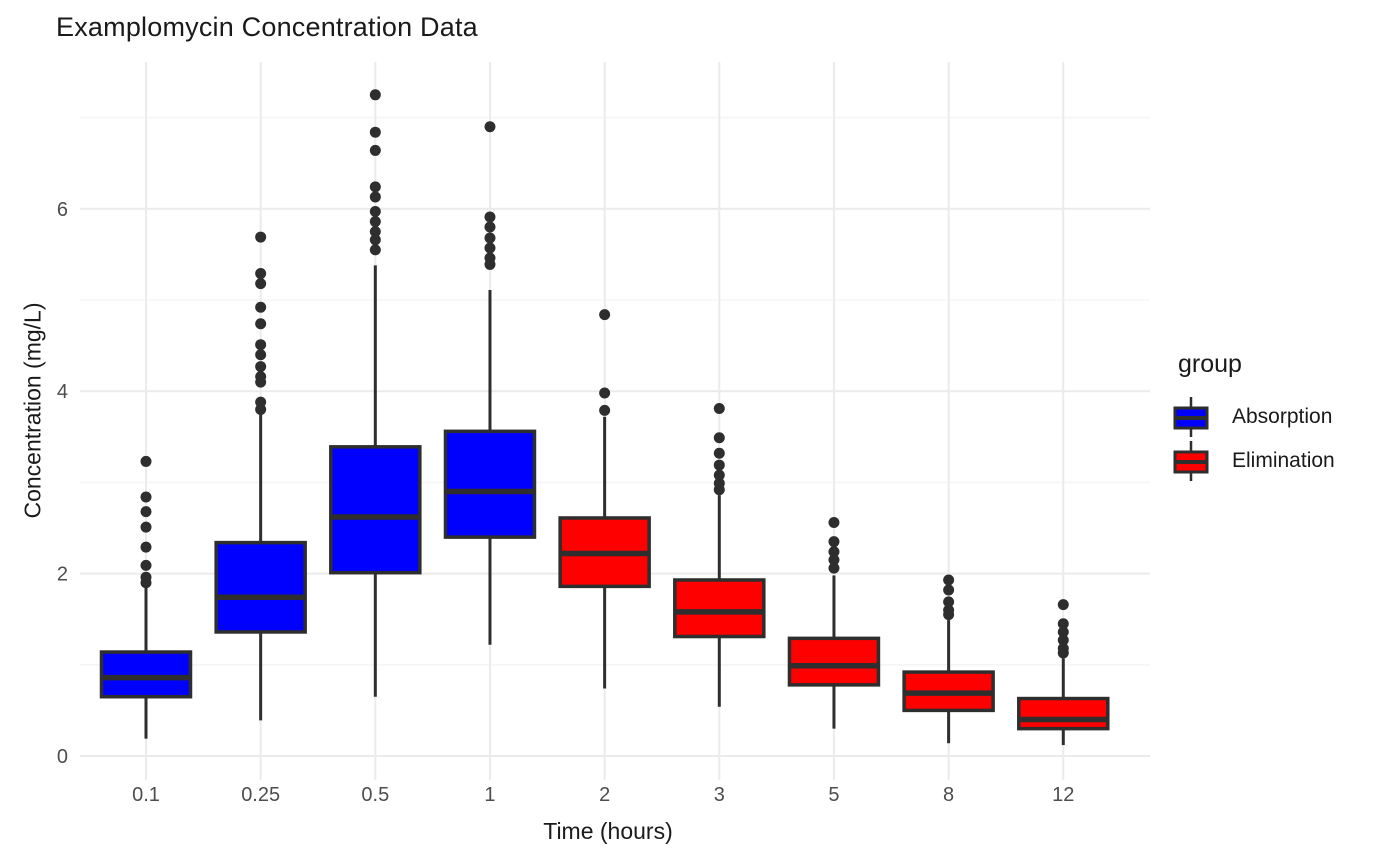  What do you see at coordinates (604, 499) in the screenshot?
I see `boxplot-2h-elimination` at bounding box center [604, 499].